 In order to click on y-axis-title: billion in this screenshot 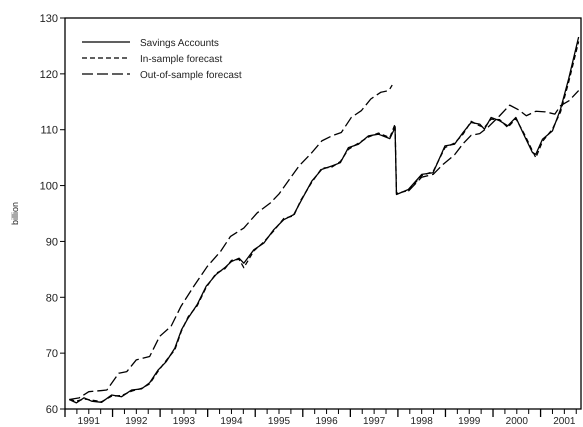, I will do `click(15, 214)`.